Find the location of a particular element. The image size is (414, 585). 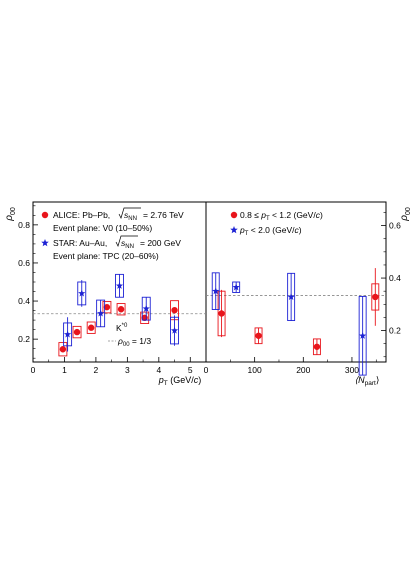

x-tick-label: 200 is located at coordinates (303, 370).